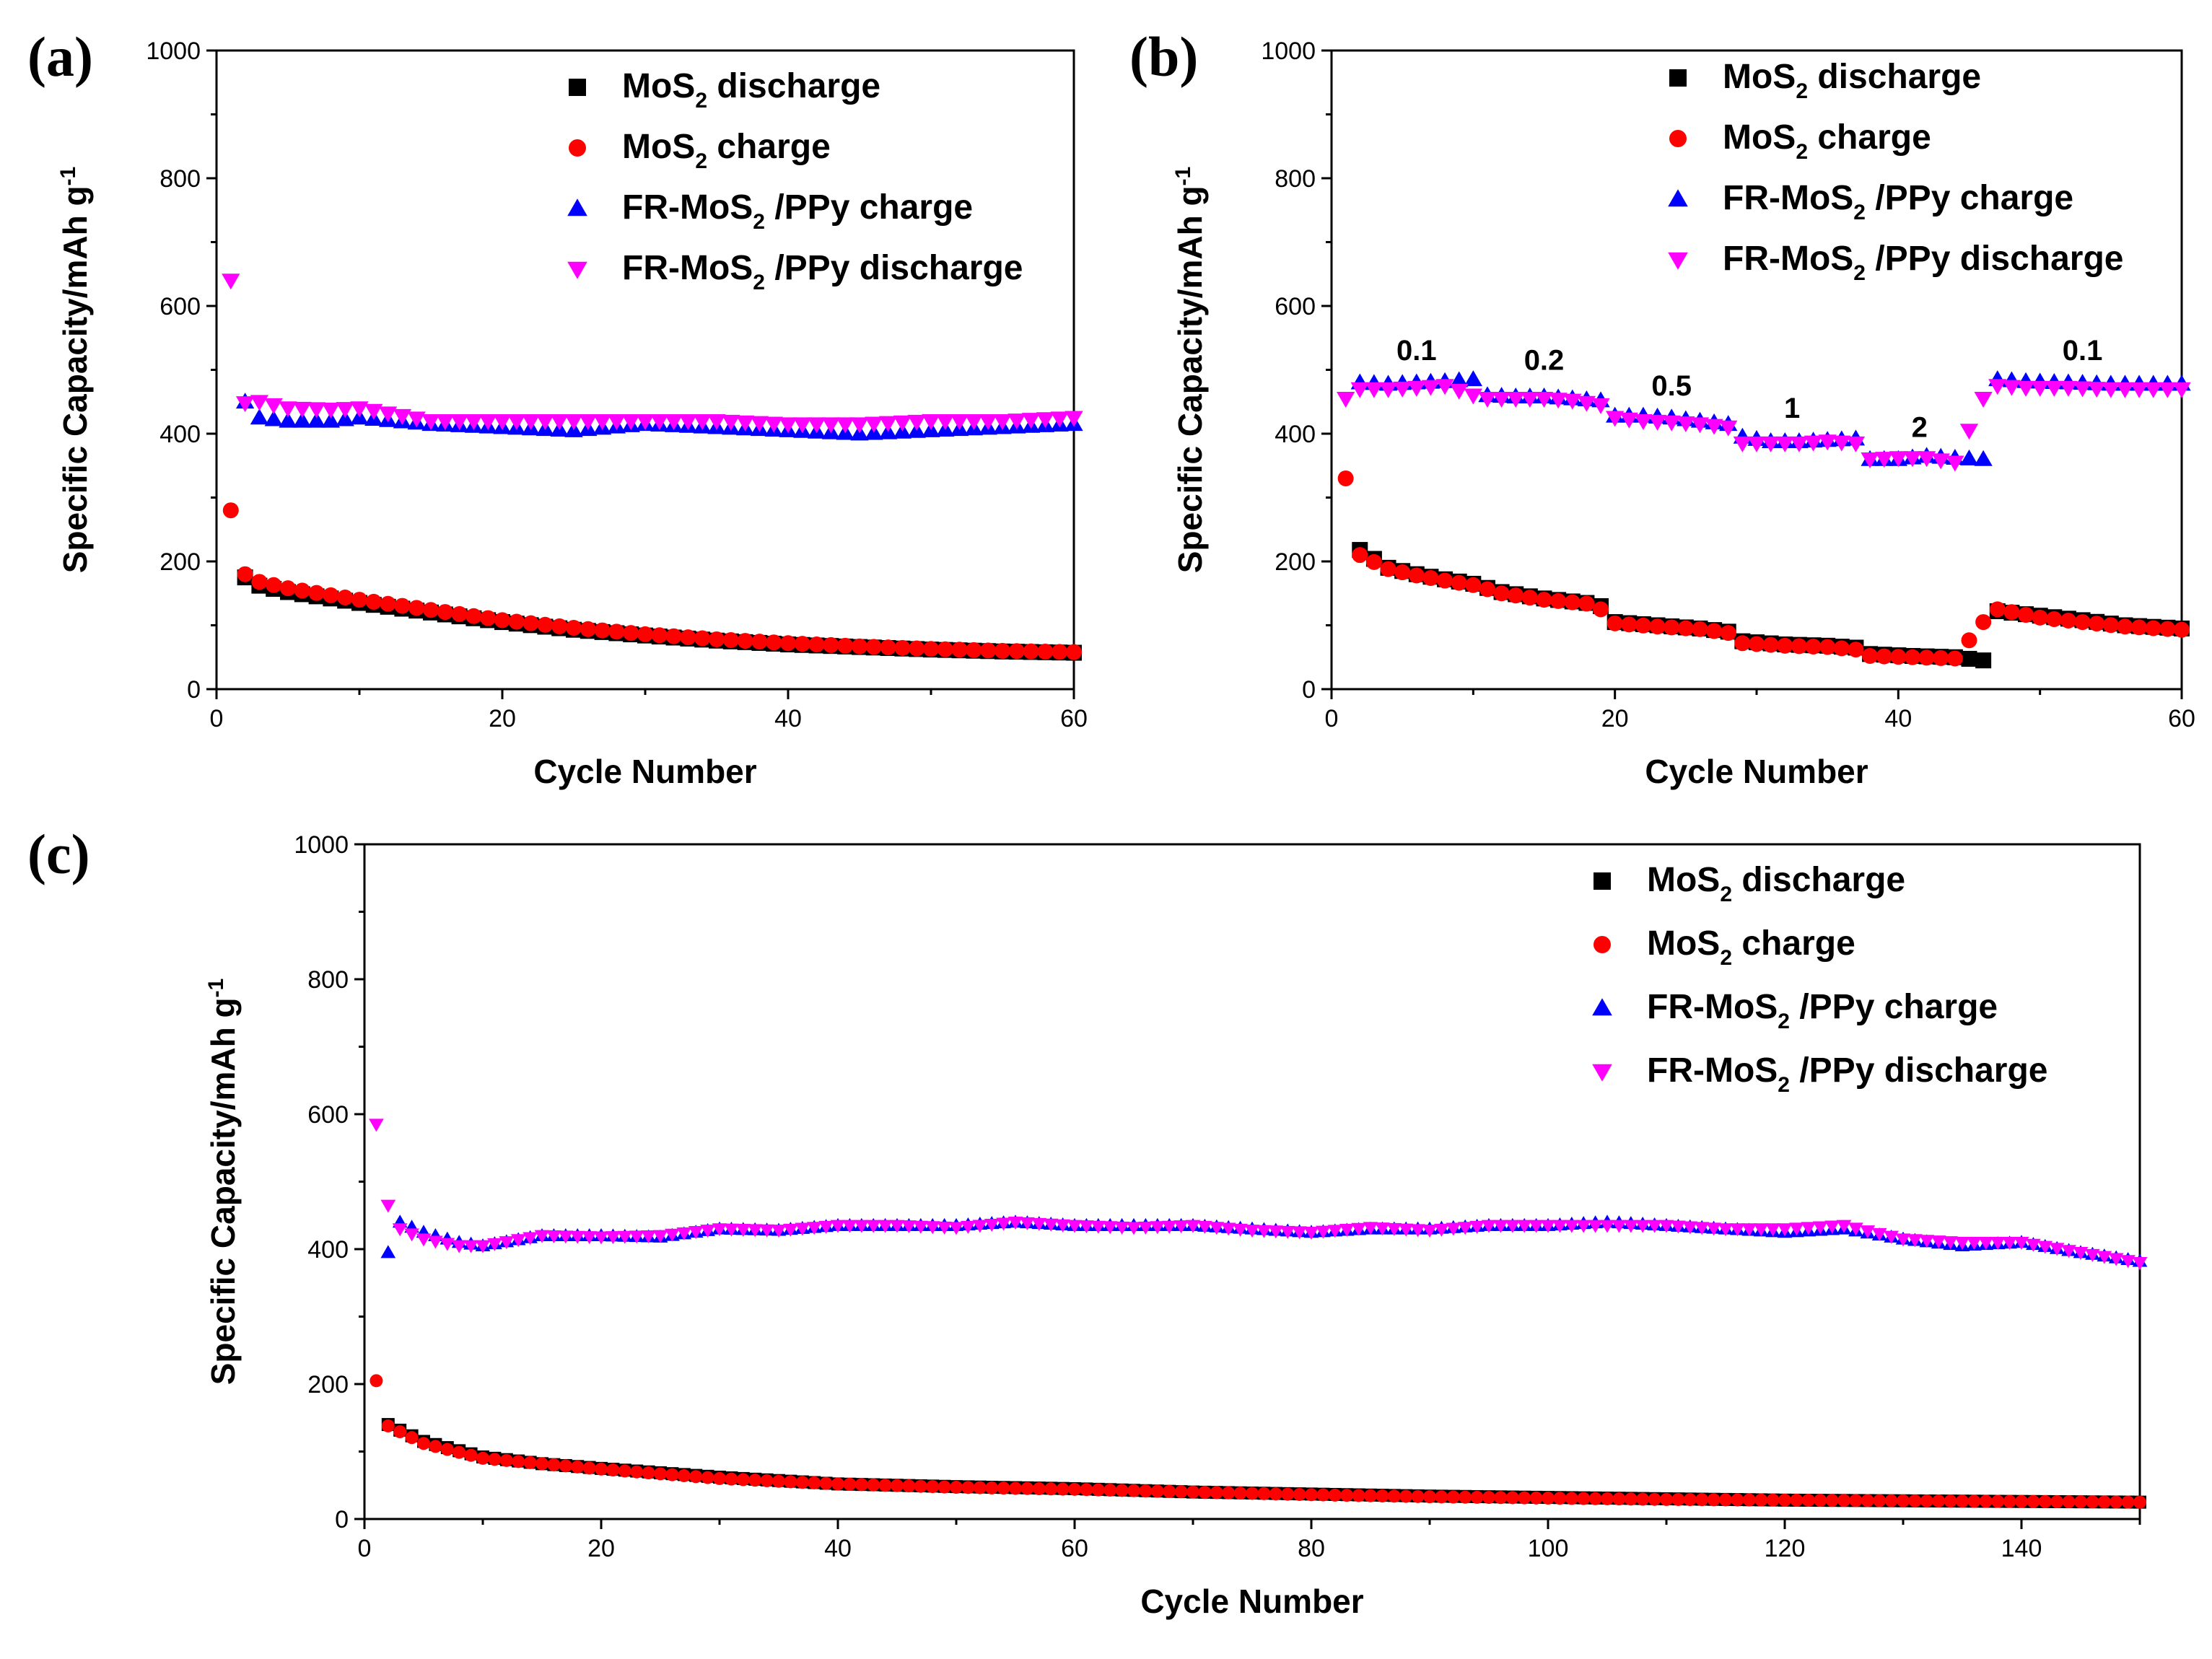 The width and height of the screenshot is (2212, 1659). What do you see at coordinates (1923, 262) in the screenshot?
I see `legend-label: FR-MoS2 /PPy discharge` at bounding box center [1923, 262].